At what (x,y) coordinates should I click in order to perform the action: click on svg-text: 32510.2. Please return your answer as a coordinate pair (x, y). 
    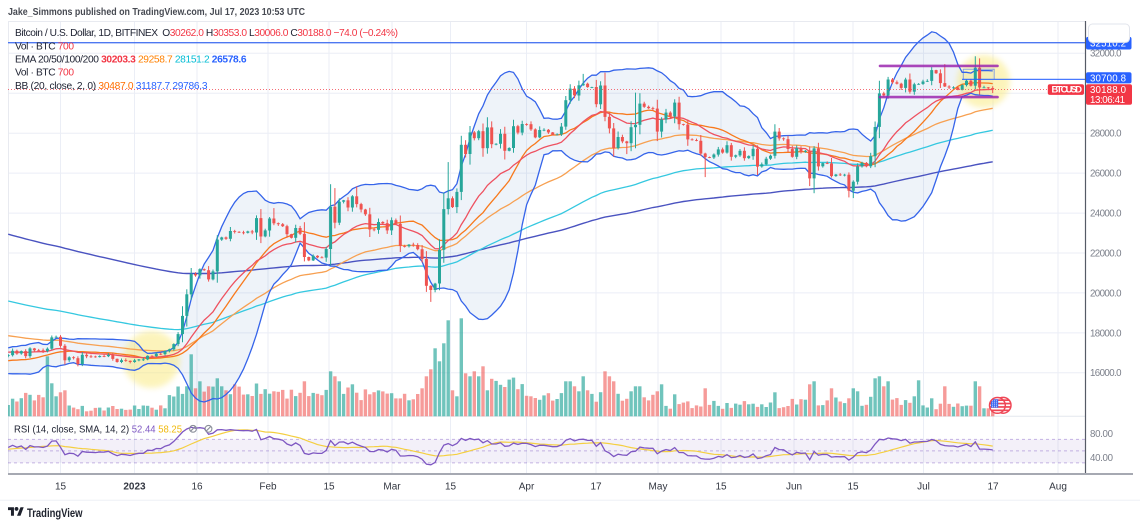
    Looking at the image, I should click on (1108, 44).